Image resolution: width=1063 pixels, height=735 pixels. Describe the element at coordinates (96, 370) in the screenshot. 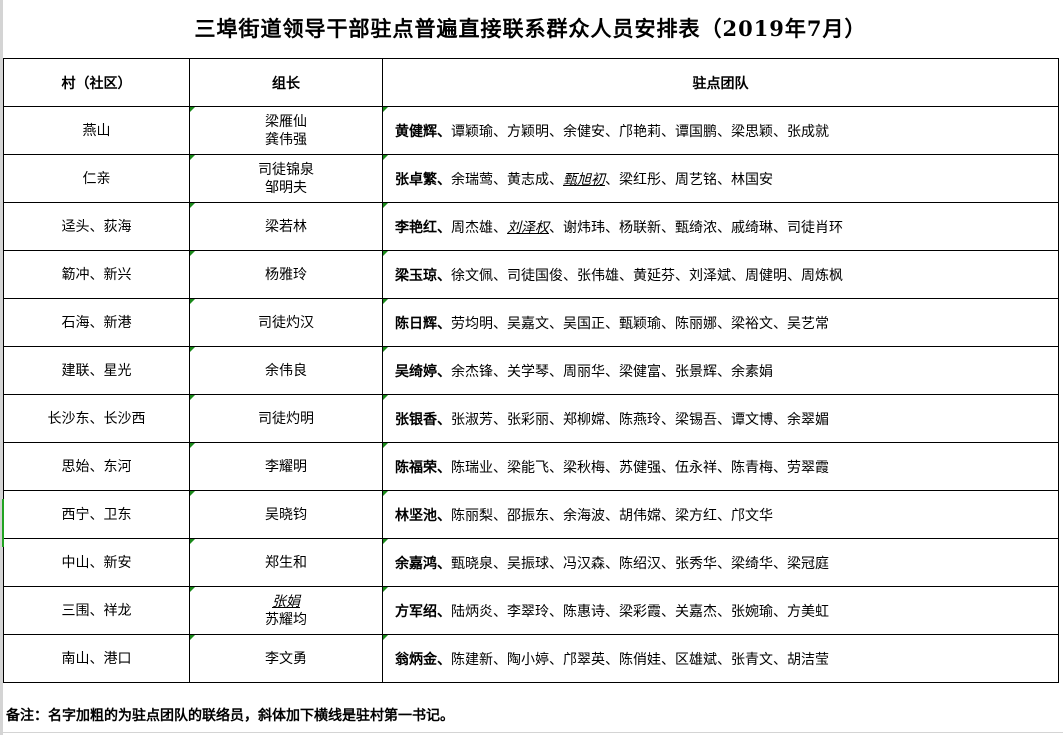

I see `village-cell: 建联、星光` at that location.